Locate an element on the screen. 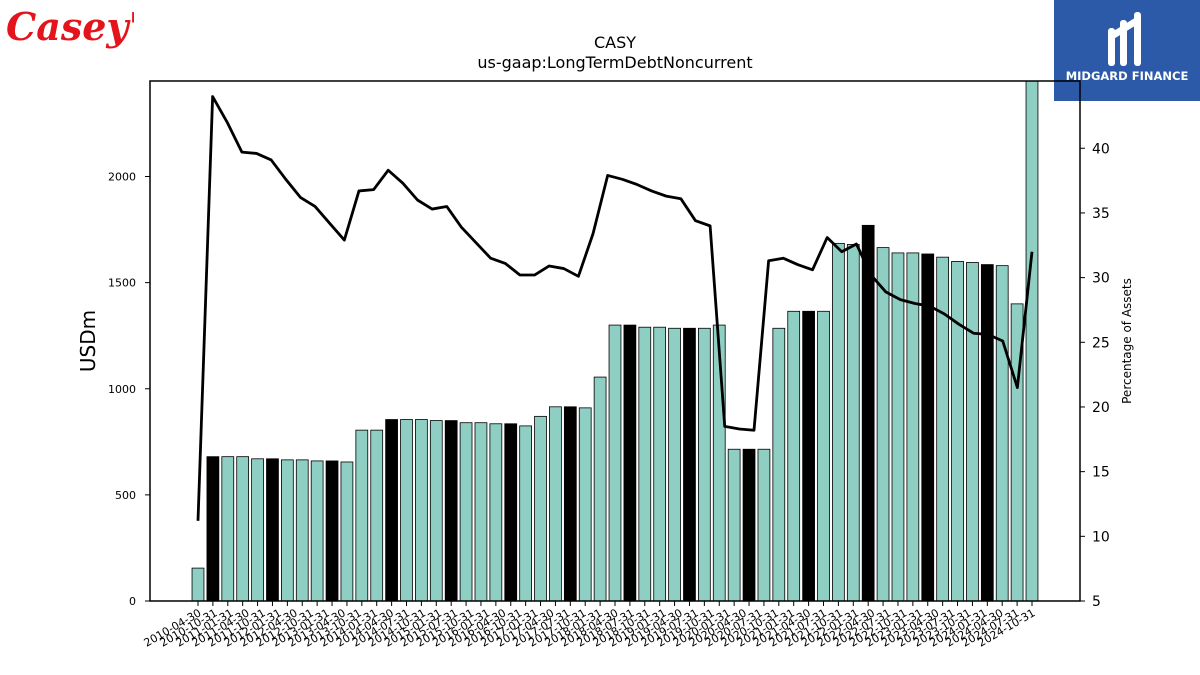 The width and height of the screenshot is (1200, 675). y2-tick-label: 25 is located at coordinates (1101, 343).